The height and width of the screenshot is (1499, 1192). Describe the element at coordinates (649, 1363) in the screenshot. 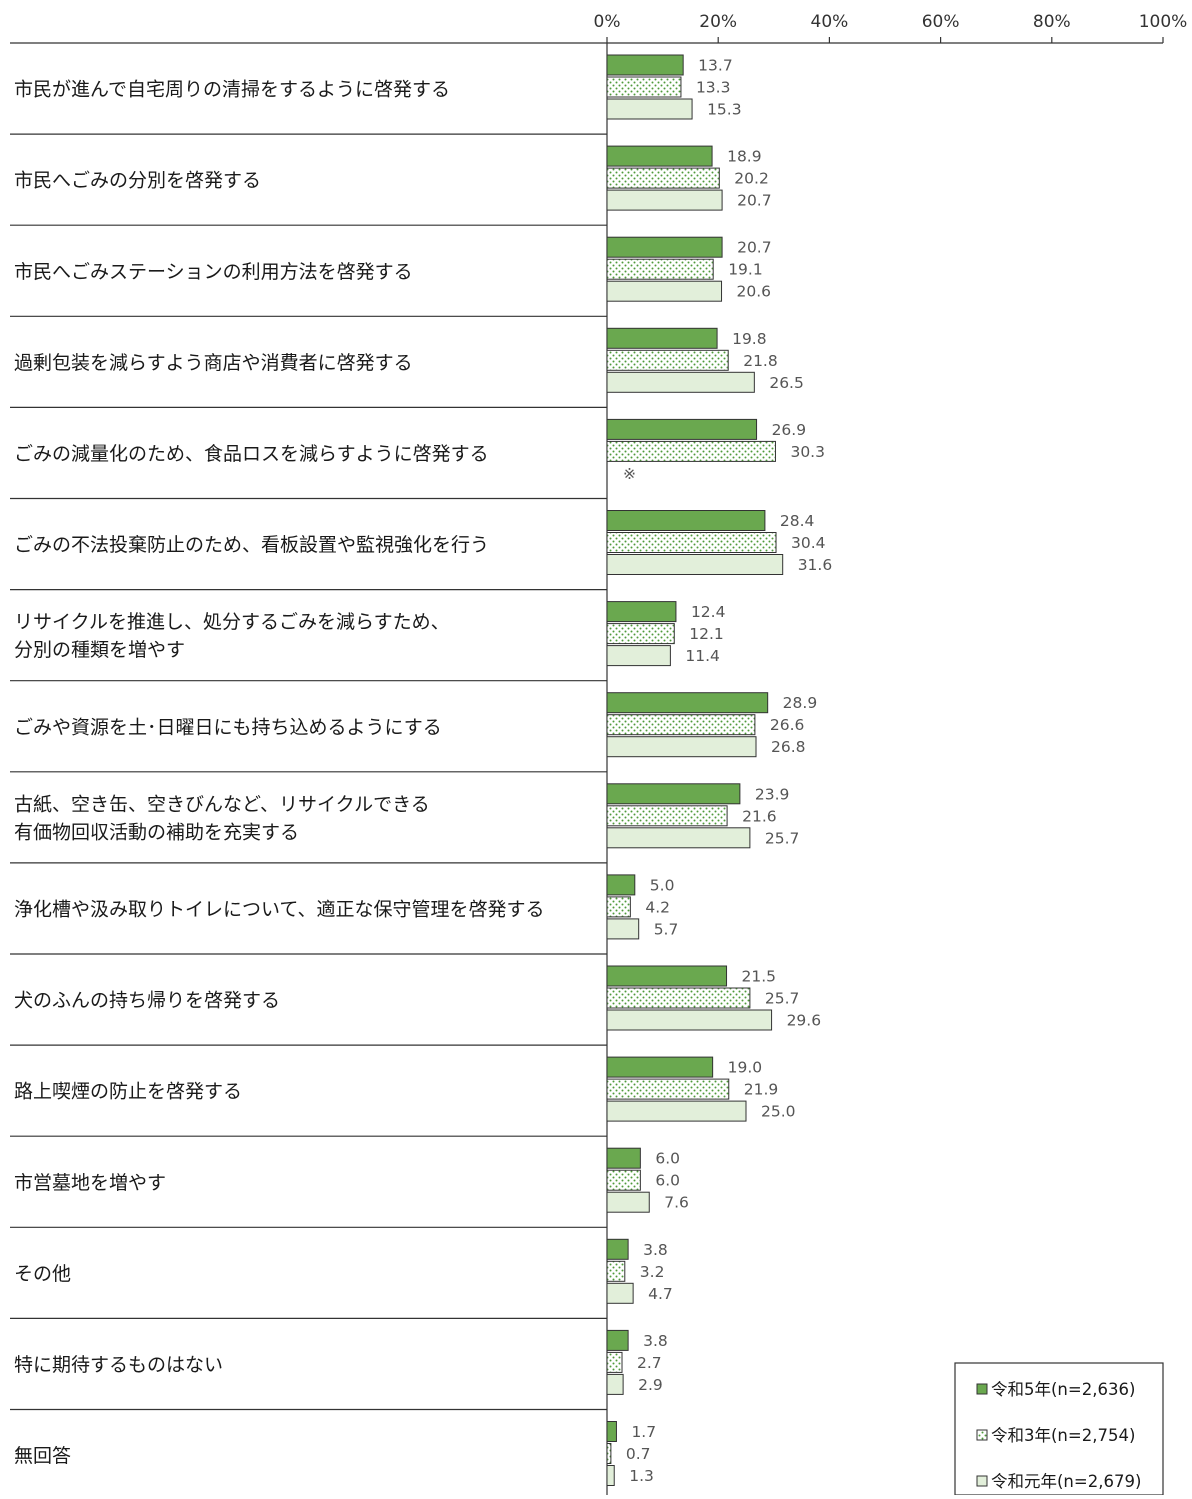

I see `data-label: 2.7` at that location.